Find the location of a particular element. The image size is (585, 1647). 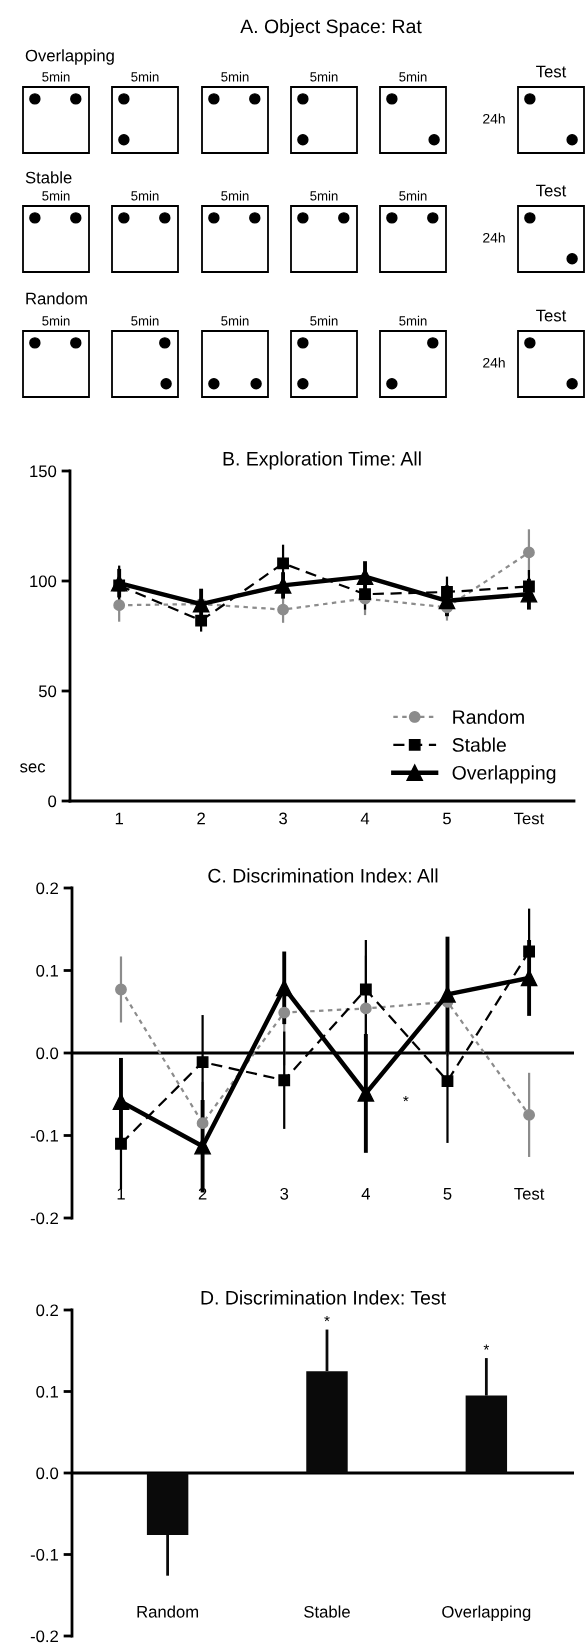

y-axis-title: sec is located at coordinates (33, 768).